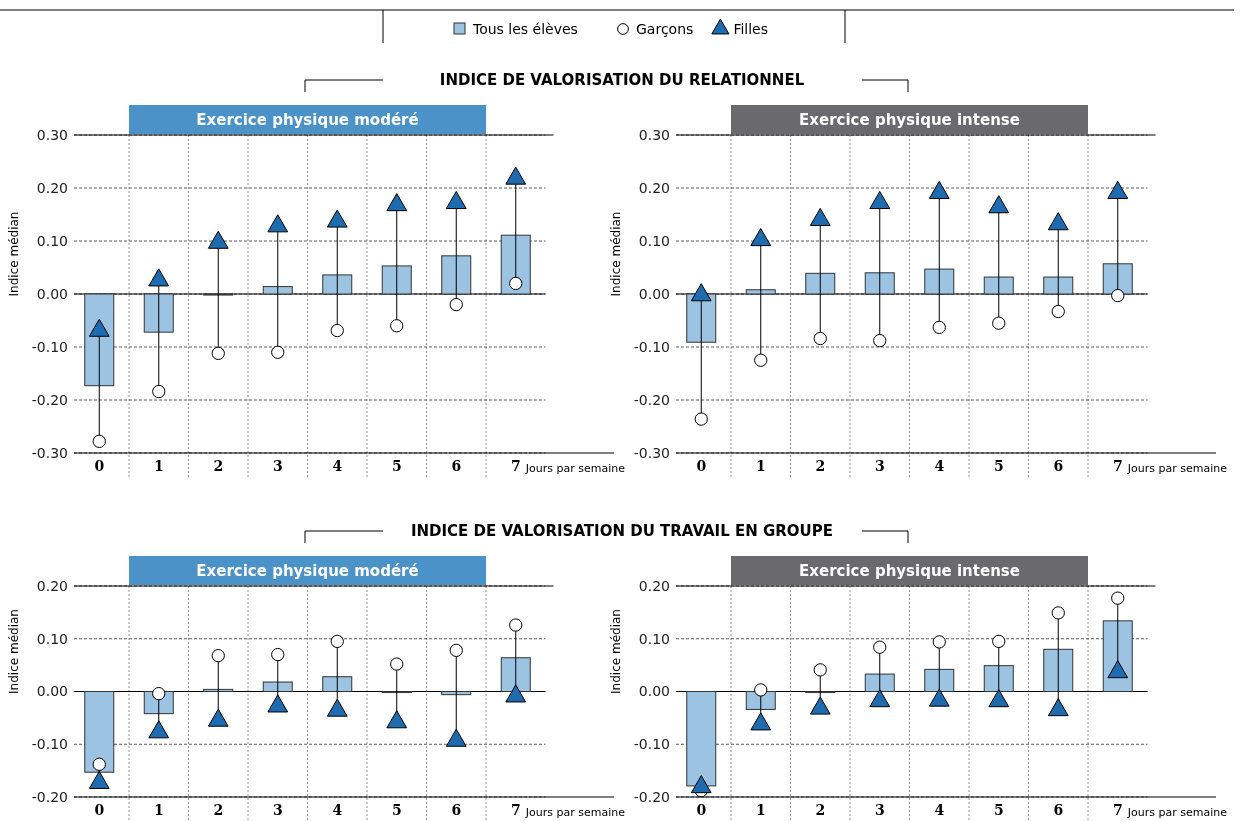  What do you see at coordinates (622, 531) in the screenshot?
I see `text: INDICE DE VALORISATION DU TRAVAIL EN GROUPE` at bounding box center [622, 531].